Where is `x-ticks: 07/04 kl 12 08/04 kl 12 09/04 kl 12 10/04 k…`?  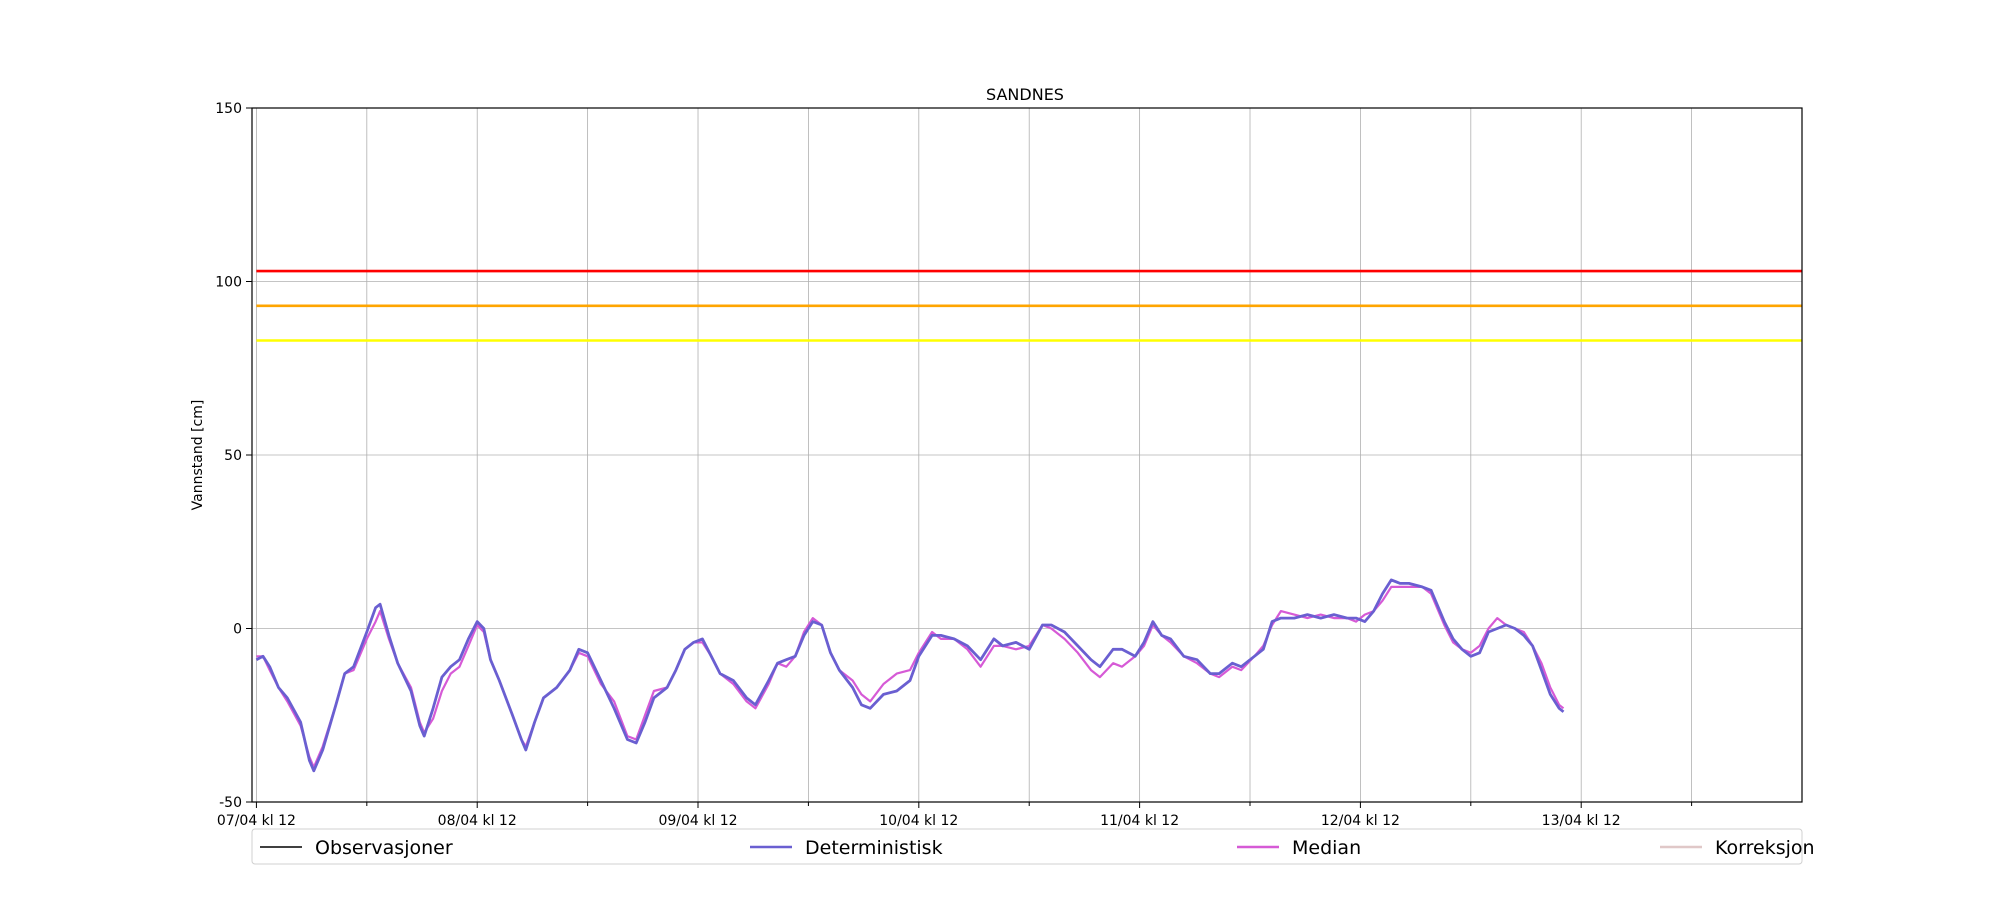 x-ticks: 07/04 kl 12 08/04 kl 12 09/04 kl 12 10/04 k… is located at coordinates (955, 815).